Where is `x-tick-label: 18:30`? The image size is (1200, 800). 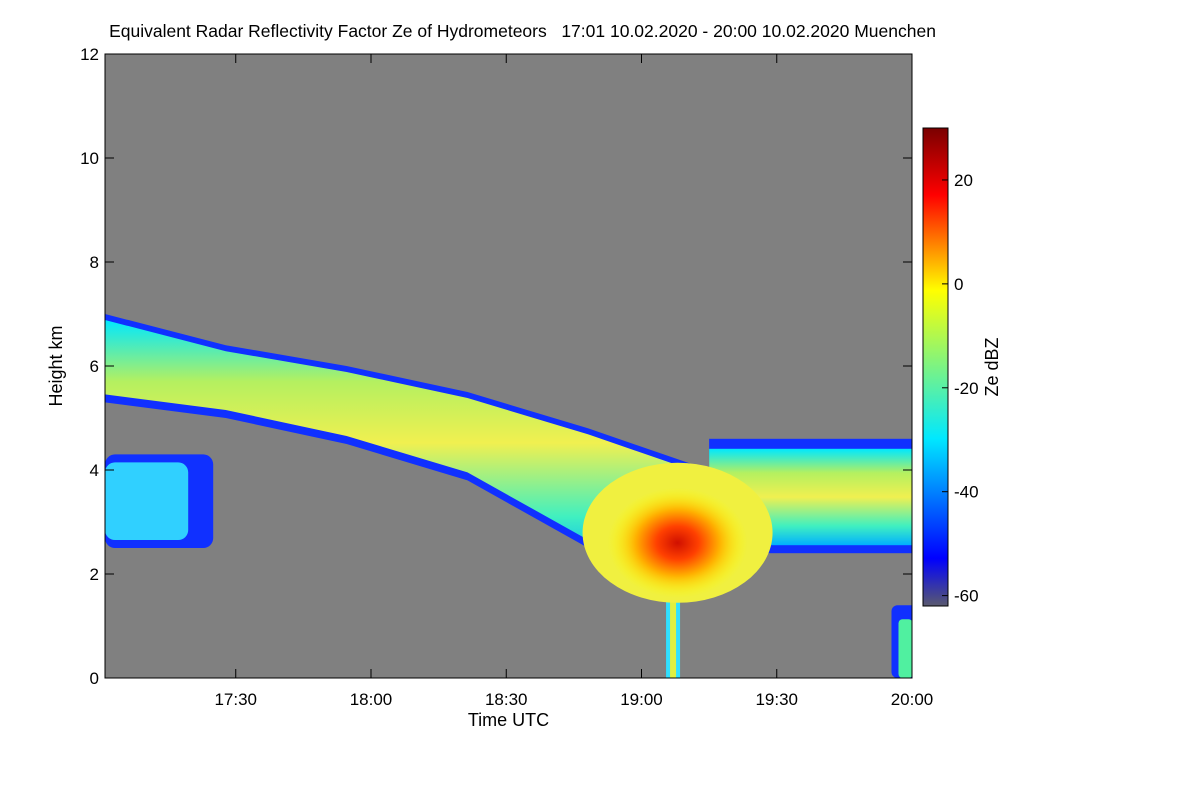 x-tick-label: 18:30 is located at coordinates (506, 699).